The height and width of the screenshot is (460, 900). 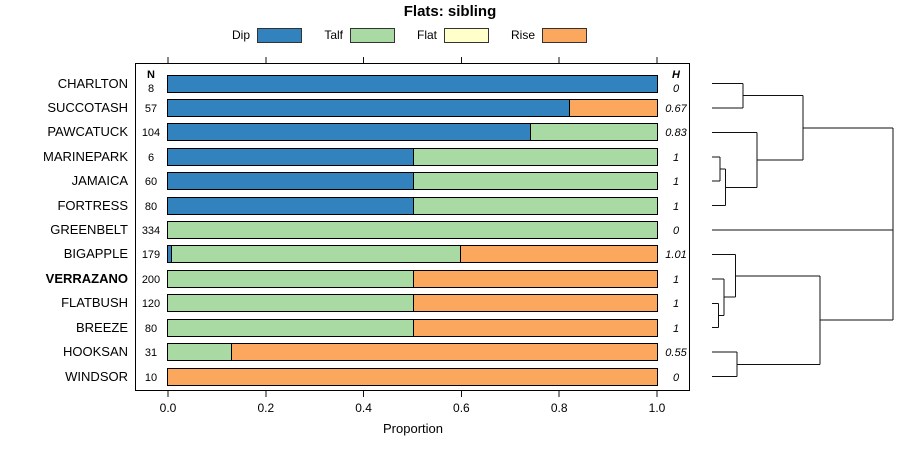 I want to click on row-label: JAMAICA, so click(x=99, y=181).